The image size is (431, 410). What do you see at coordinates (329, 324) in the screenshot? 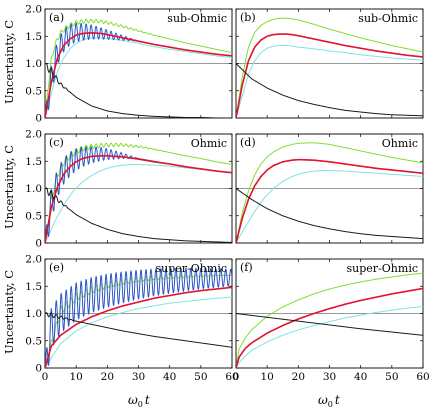
I see `series-line-black-f` at bounding box center [329, 324].